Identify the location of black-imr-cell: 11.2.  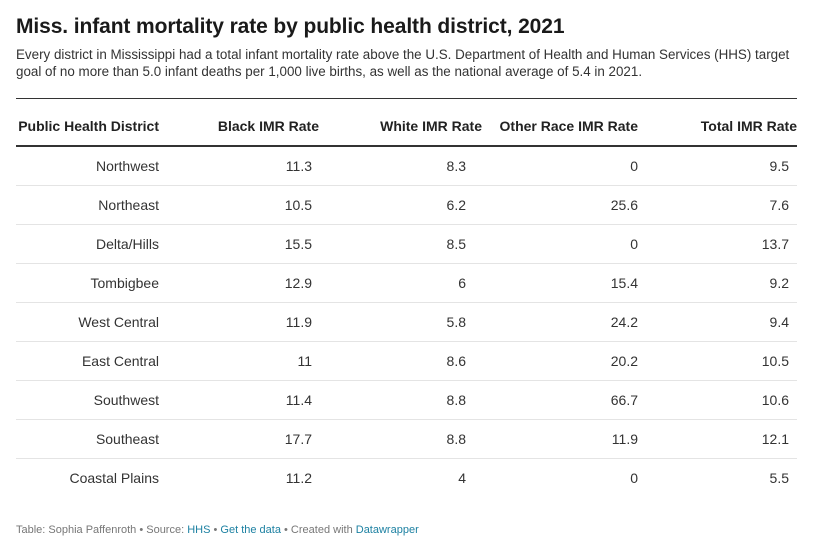
(298, 477).